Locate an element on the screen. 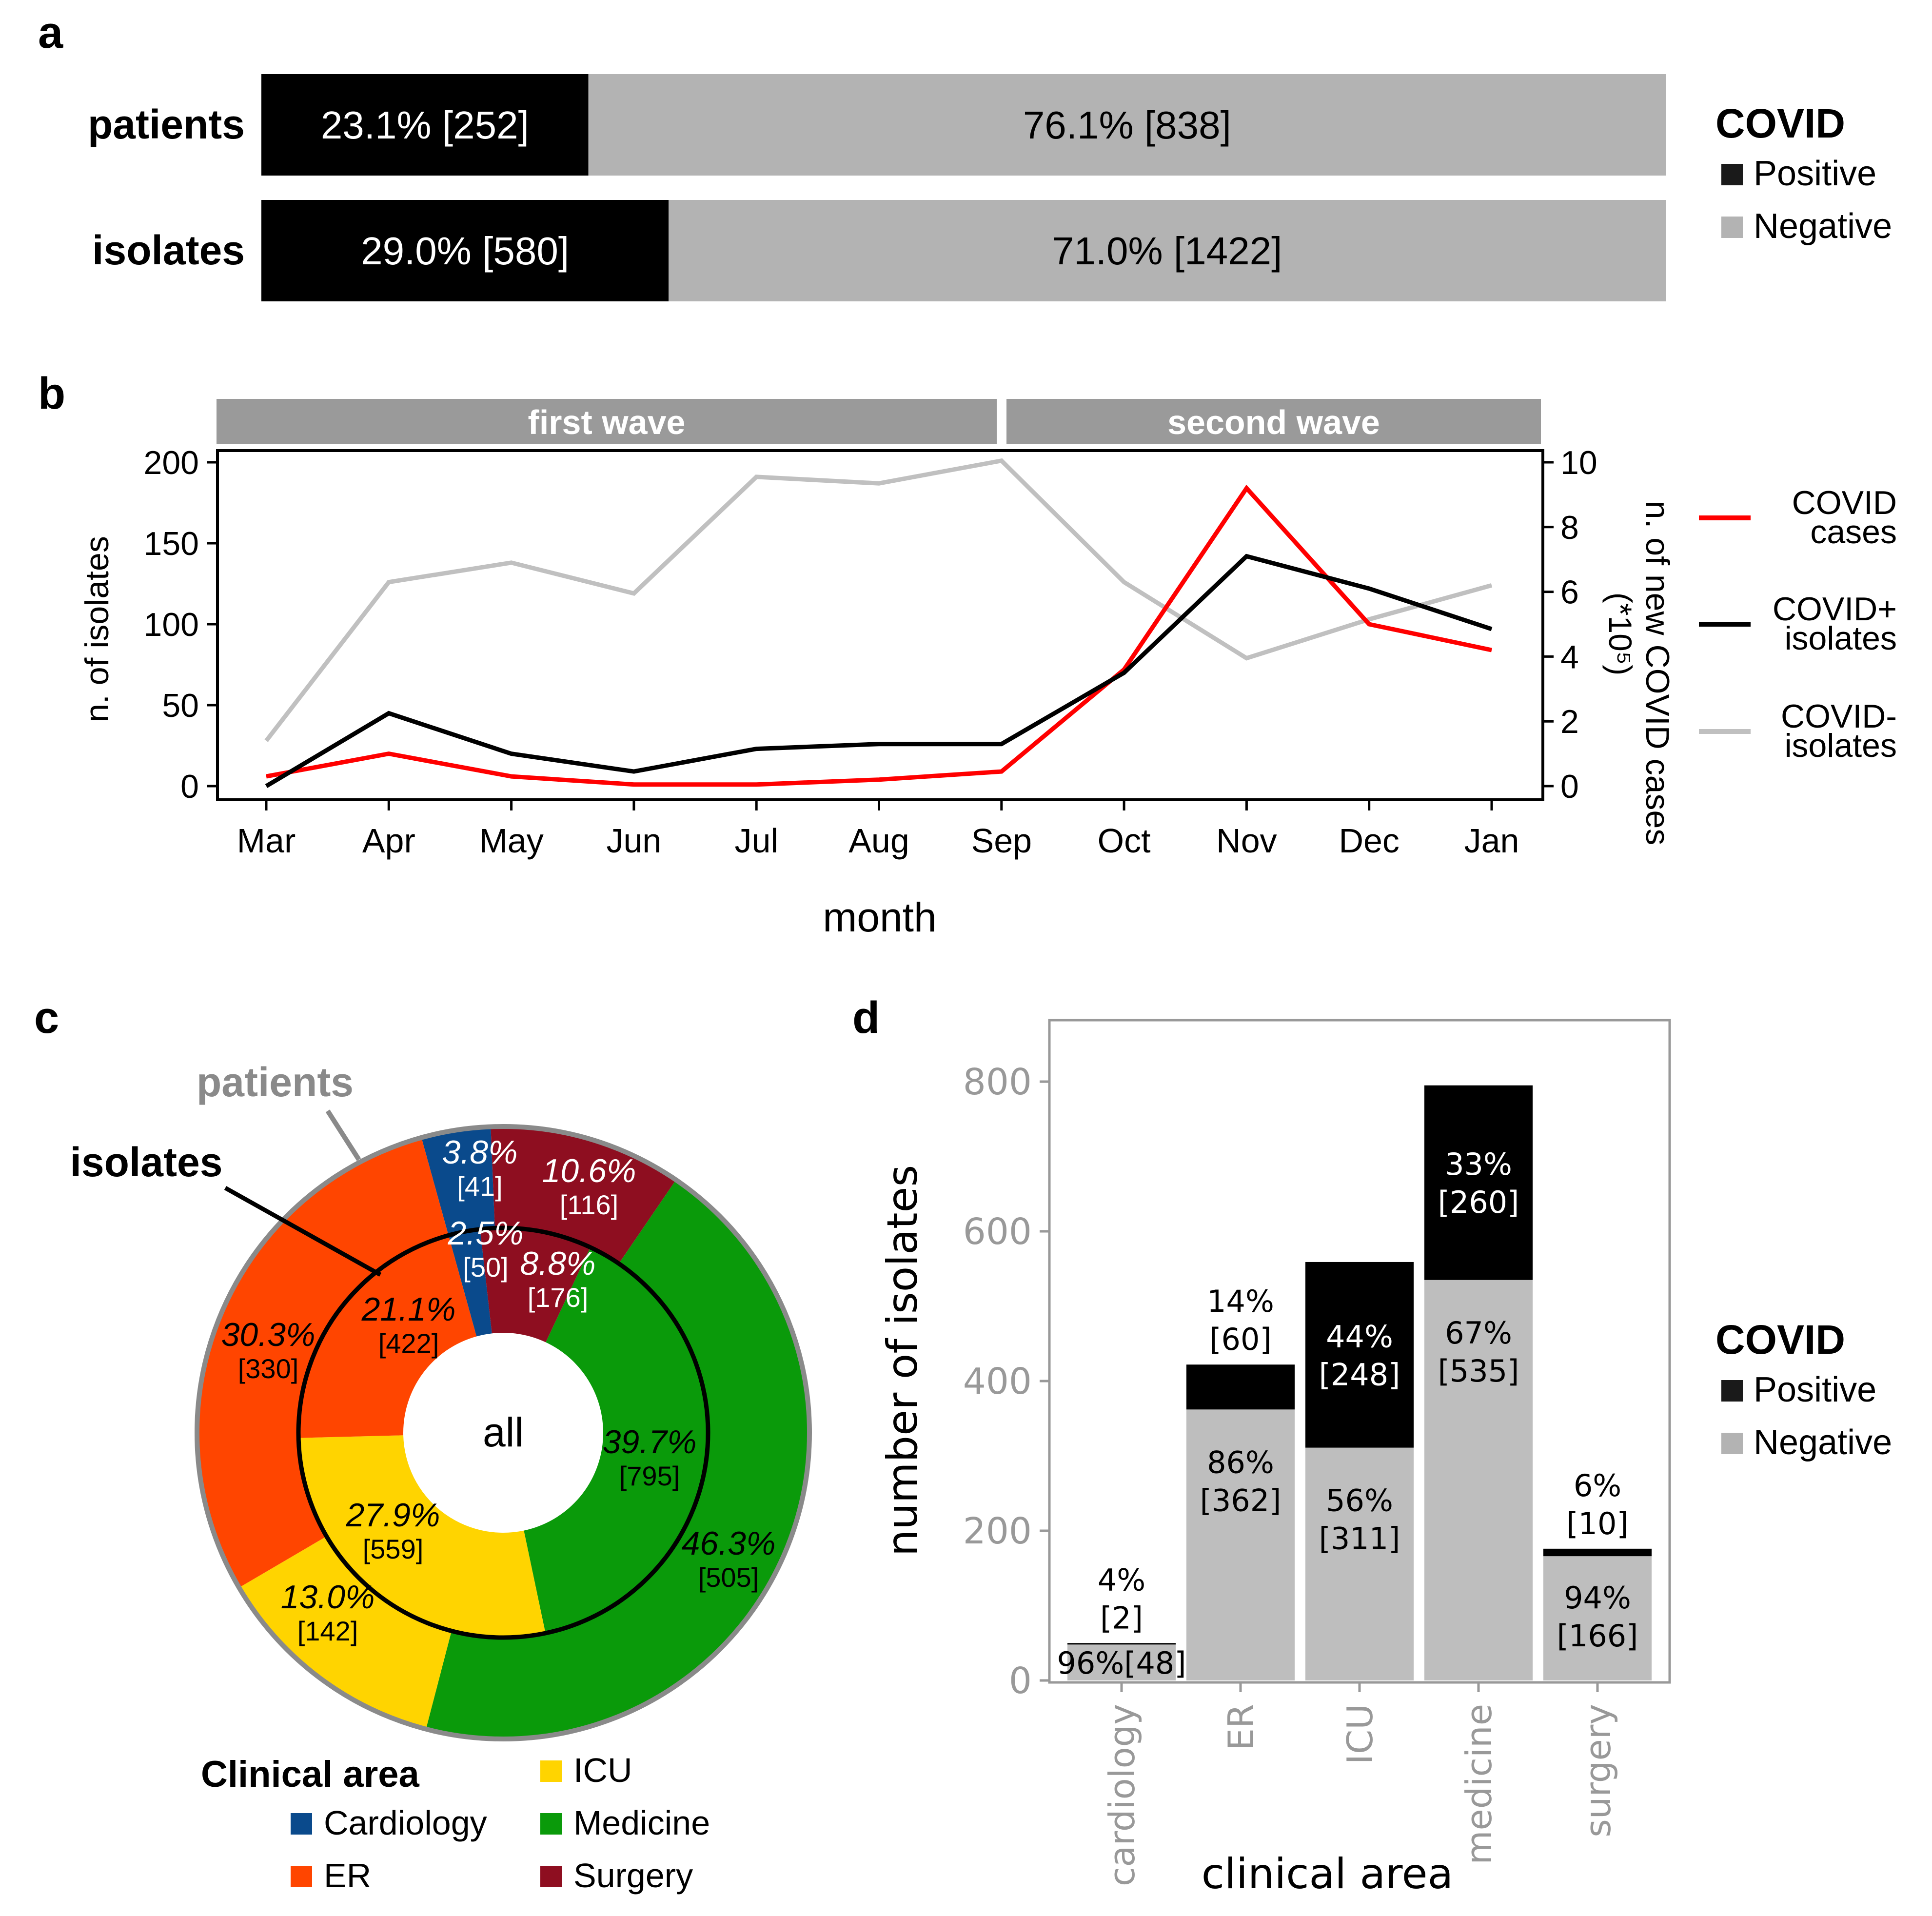  bar-label-positive-pct-icu: 44% is located at coordinates (1359, 1336).